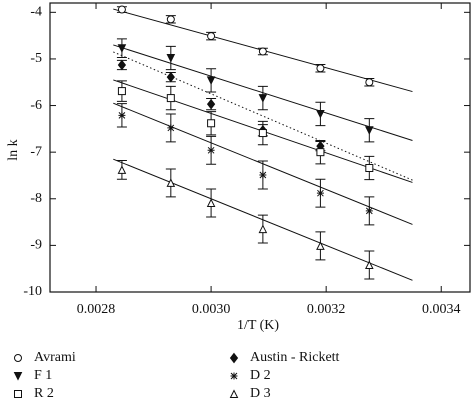 The width and height of the screenshot is (474, 402). Describe the element at coordinates (36, 12) in the screenshot. I see `y-tick-label: -4` at that location.